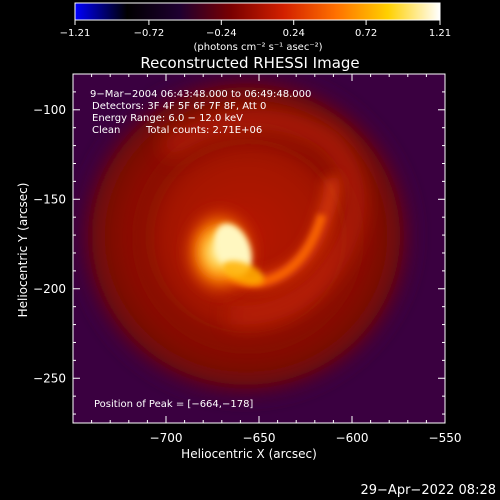  Describe the element at coordinates (167, 118) in the screenshot. I see `annotation-energy: Energy Range: 6.0 − 12.0 keV` at that location.